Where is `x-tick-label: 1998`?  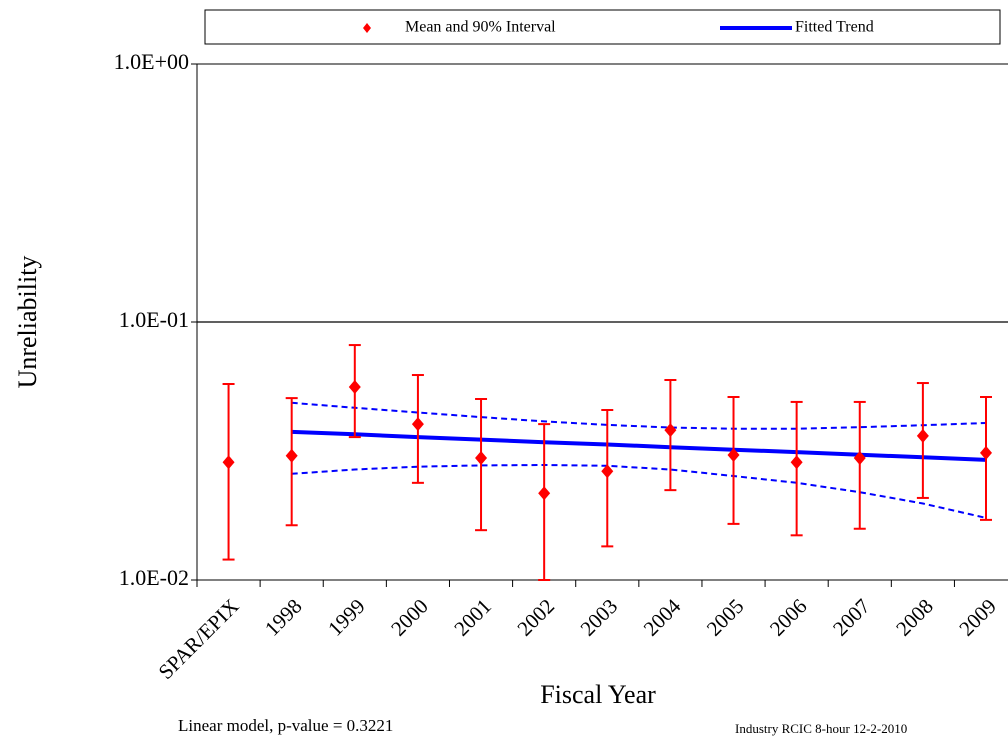
x-tick-label: 1998 is located at coordinates (283, 617).